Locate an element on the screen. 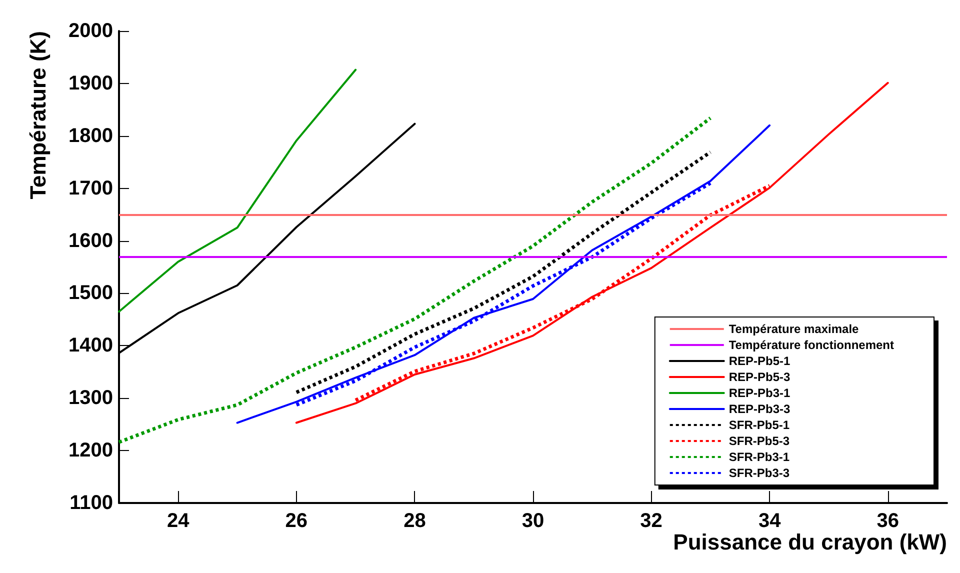 This screenshot has width=960, height=573. legend-label: REP-Pb3-1 is located at coordinates (759, 393).